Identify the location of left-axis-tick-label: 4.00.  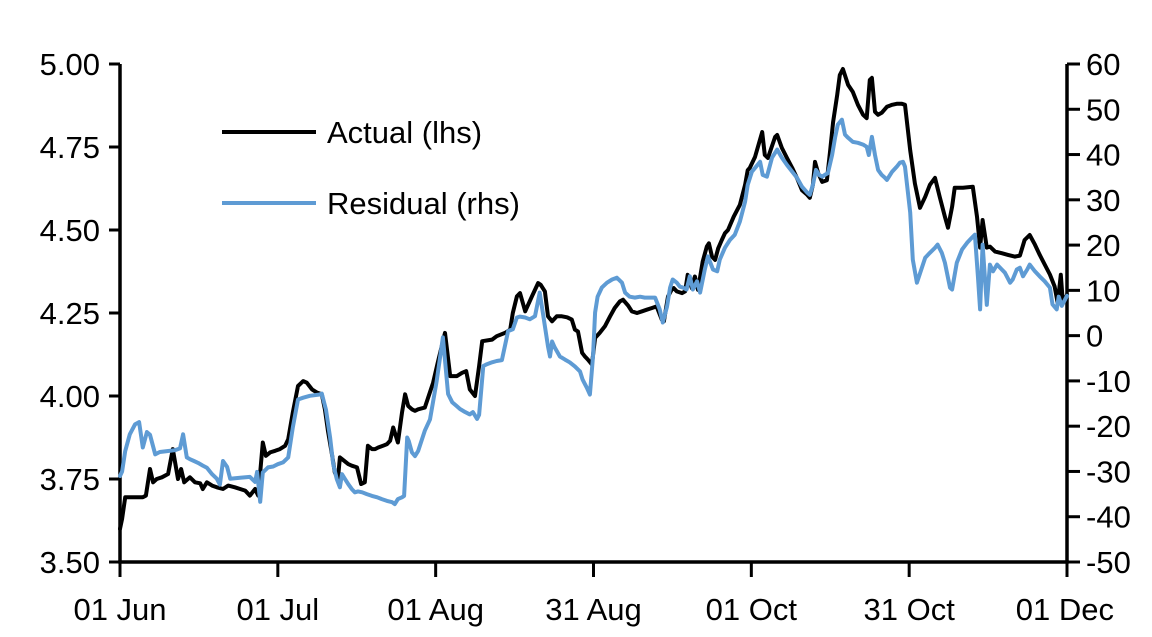
(70, 396).